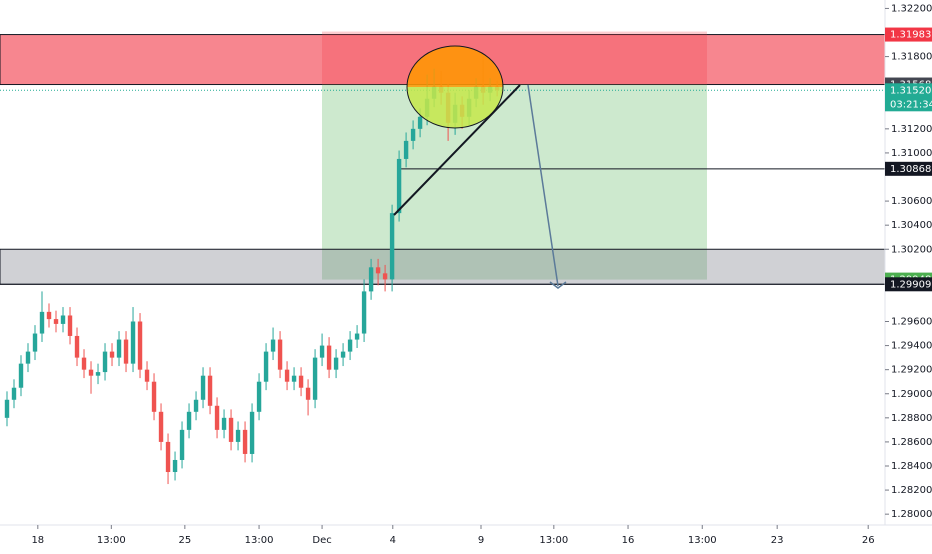  I want to click on y-tick-label: 1.28800, so click(911, 418).